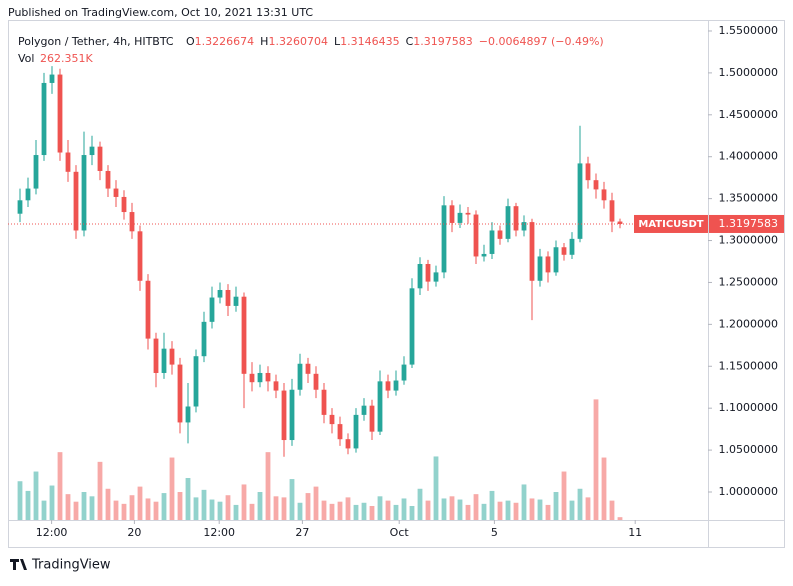  Describe the element at coordinates (749, 198) in the screenshot. I see `y-tick-label: 1.3500000` at that location.